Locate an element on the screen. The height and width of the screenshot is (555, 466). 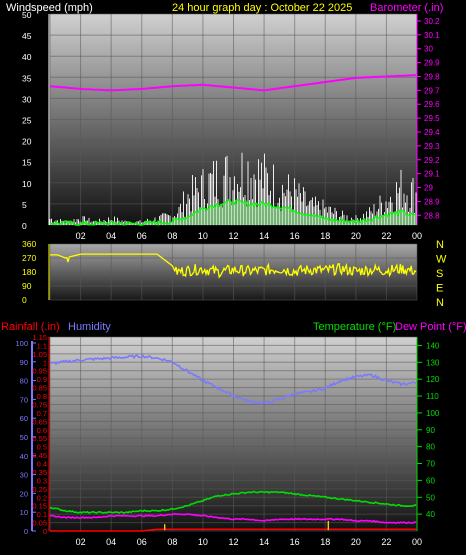
direction-y-tick: 270 is located at coordinates (29, 258).